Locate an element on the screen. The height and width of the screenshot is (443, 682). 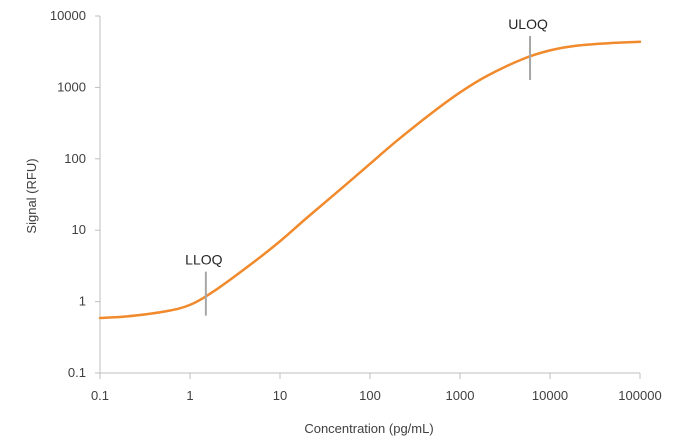
x-axis-label: Concentration (pg/mL) is located at coordinates (368, 428).